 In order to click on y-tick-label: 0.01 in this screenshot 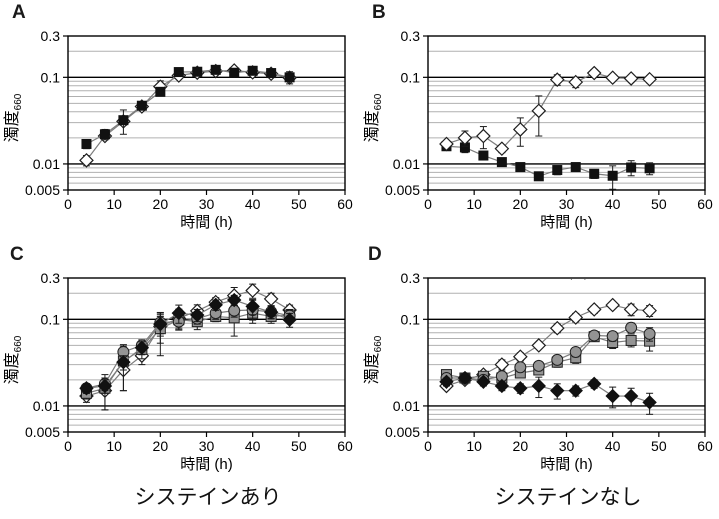, I will do `click(46, 406)`.